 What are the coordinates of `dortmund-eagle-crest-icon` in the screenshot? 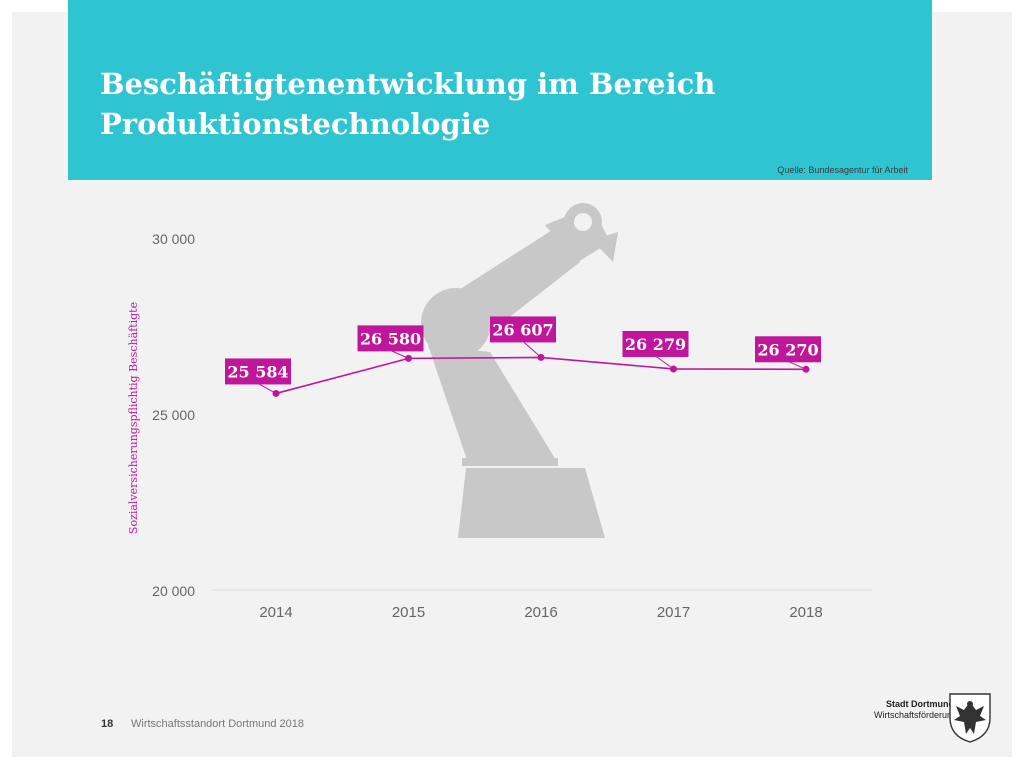 It's located at (970, 718).